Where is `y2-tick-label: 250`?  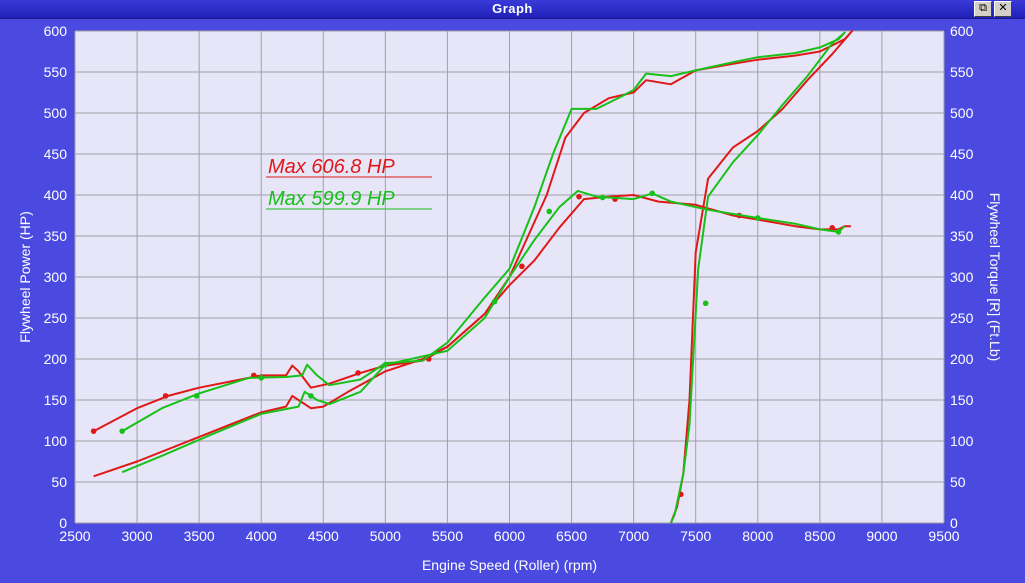 y2-tick-label: 250 is located at coordinates (962, 318).